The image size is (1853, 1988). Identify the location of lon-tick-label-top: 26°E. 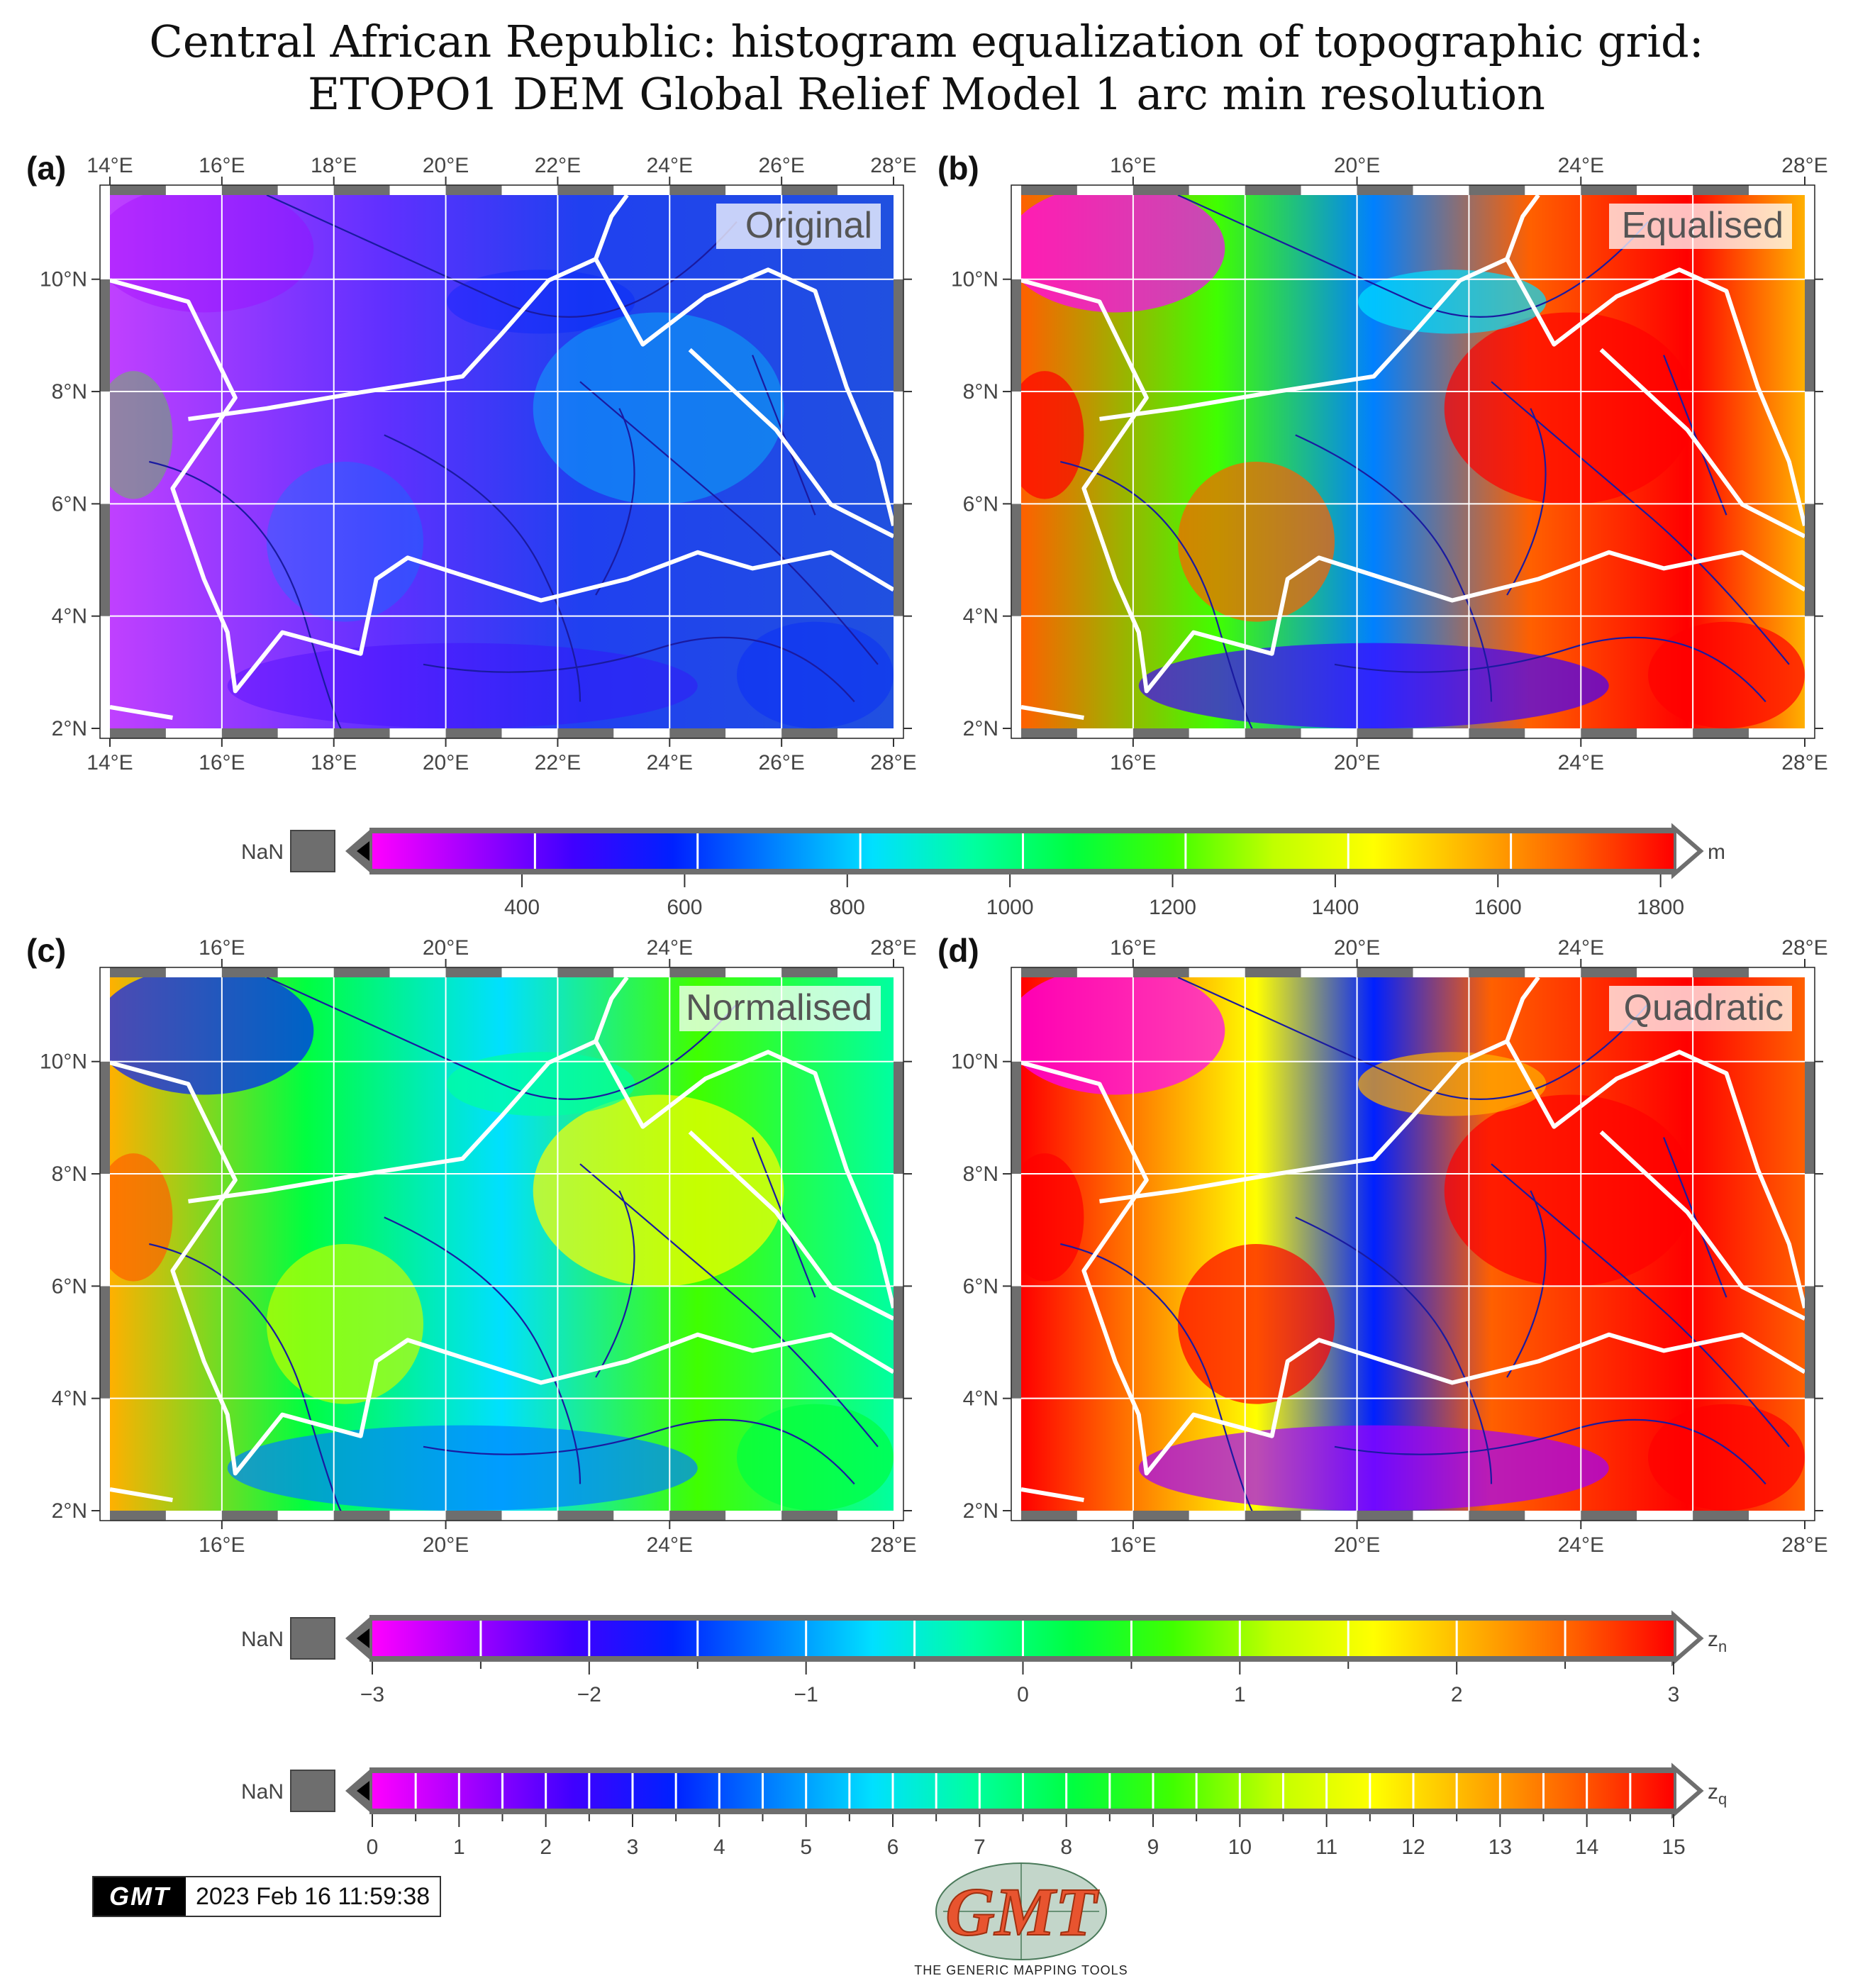
(781, 165).